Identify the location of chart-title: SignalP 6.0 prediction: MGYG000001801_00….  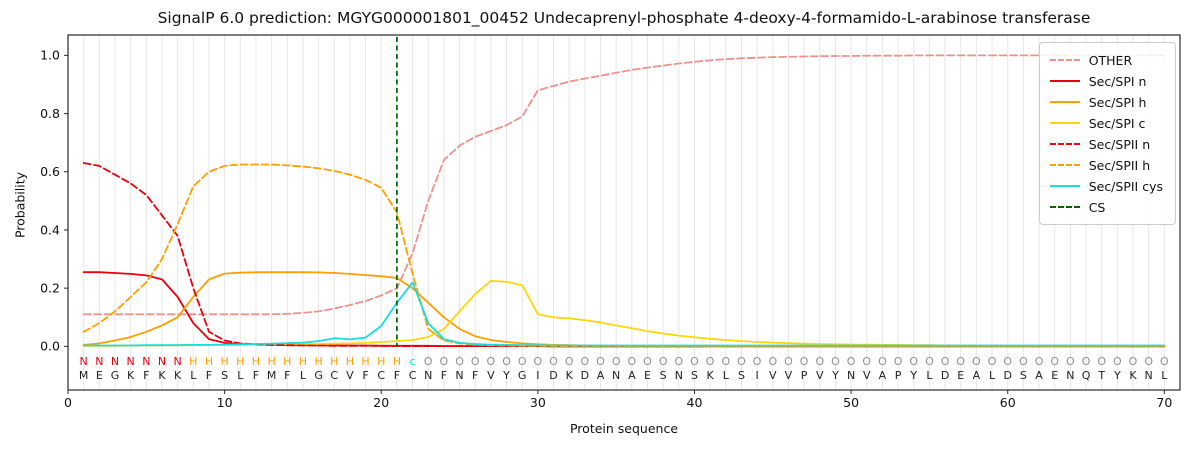
(624, 18).